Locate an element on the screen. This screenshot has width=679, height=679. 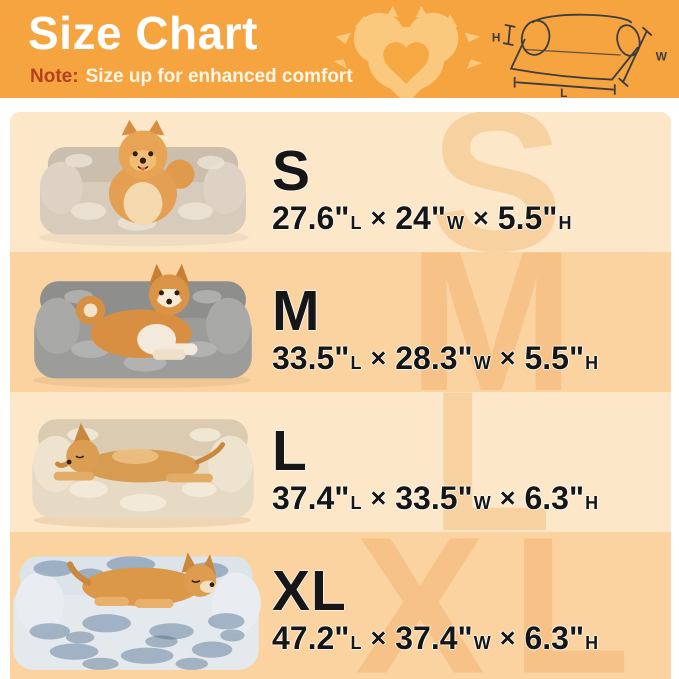
size-label: L is located at coordinates (290, 451).